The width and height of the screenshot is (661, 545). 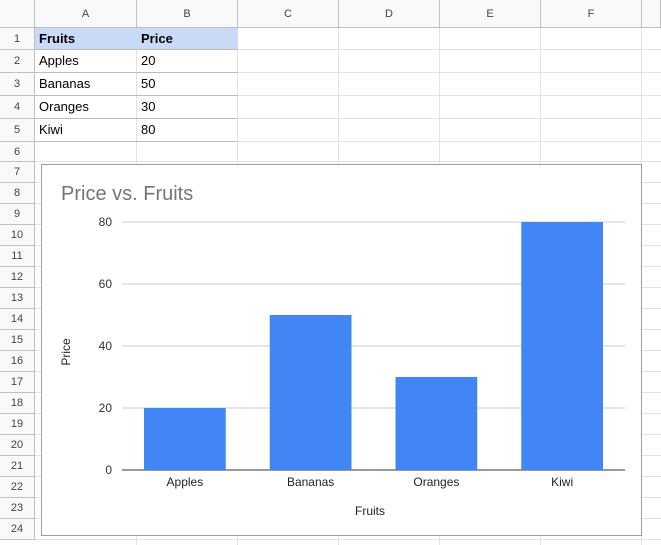 What do you see at coordinates (370, 511) in the screenshot?
I see `x-axis-title: Fruits` at bounding box center [370, 511].